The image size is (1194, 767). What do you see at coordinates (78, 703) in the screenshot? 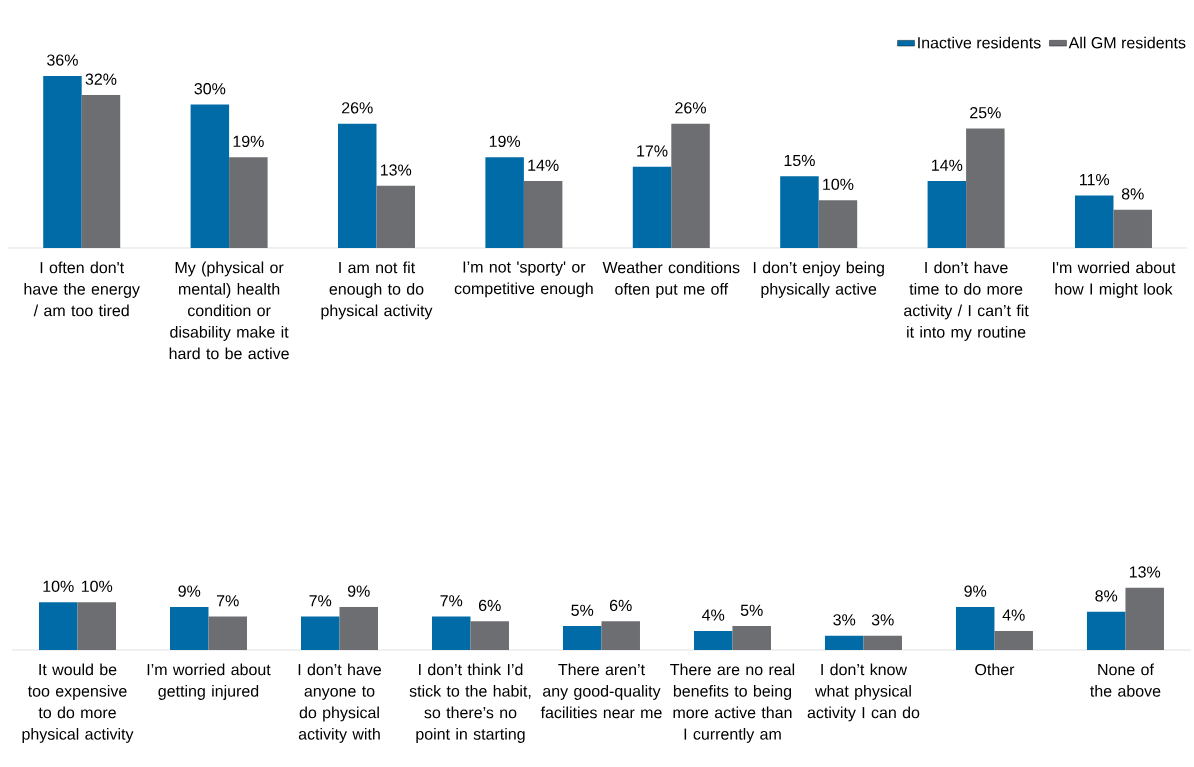
I see `x-tick-label: It would be too expensive to do more physical activity` at bounding box center [78, 703].